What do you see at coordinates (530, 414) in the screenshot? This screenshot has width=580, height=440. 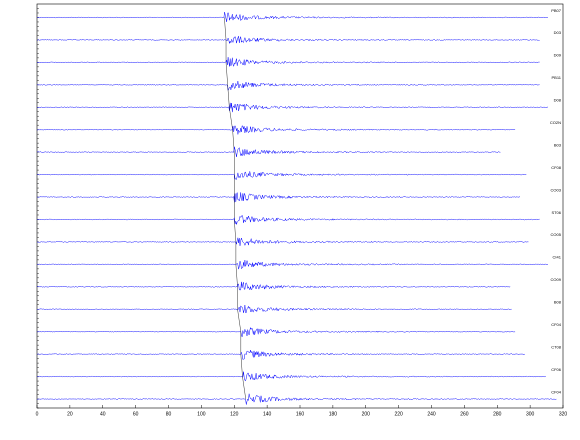 I see `x-tick-label: 300` at bounding box center [530, 414].